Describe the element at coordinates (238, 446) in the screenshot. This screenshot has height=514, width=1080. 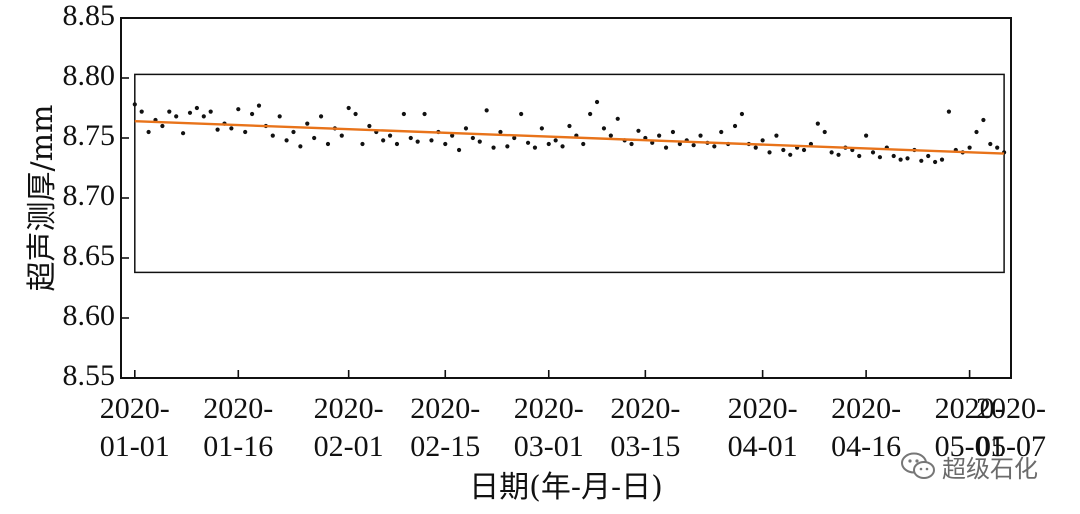
I see `x-tick-label-date: 01-16` at that location.